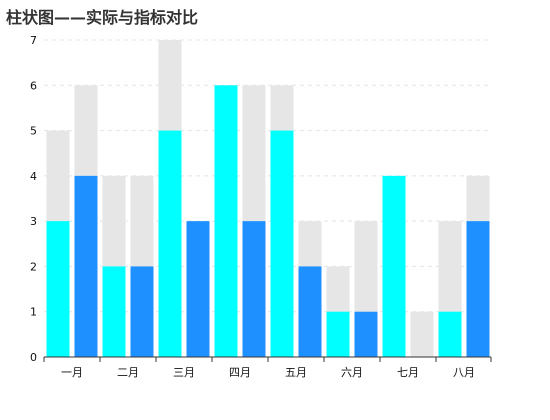  Describe the element at coordinates (33, 357) in the screenshot. I see `y-tick-label: 0` at that location.